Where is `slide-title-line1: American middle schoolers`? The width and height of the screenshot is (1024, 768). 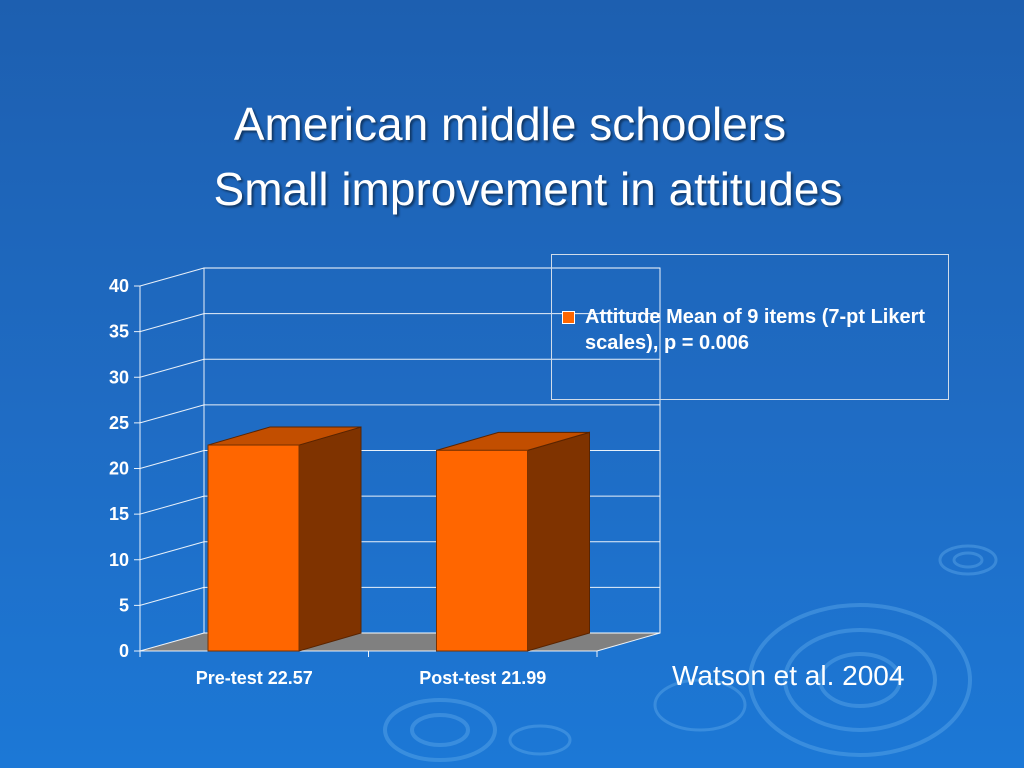
slide-title-line1: American middle schoolers is located at coordinates (510, 124).